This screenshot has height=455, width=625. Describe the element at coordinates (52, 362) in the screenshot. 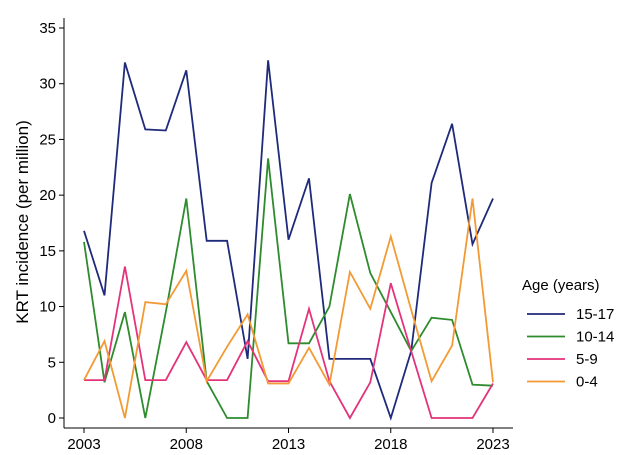

I see `y-tick-label: 5` at that location.